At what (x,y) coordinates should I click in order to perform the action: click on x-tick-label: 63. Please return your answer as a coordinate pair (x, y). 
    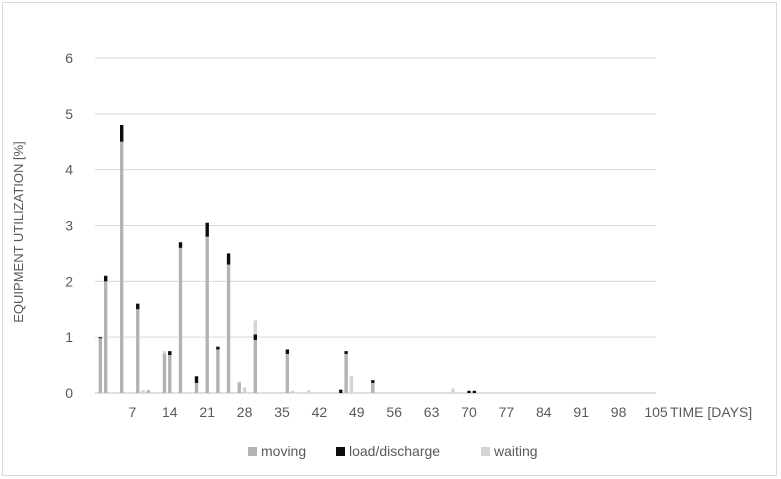
    Looking at the image, I should click on (432, 412).